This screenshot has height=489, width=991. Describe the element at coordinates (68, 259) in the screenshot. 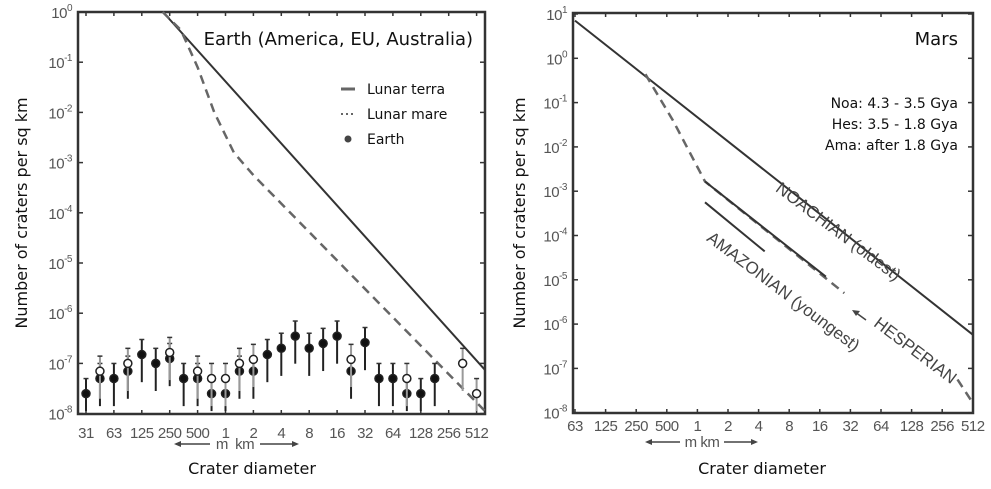

I see `y-tick-exponent: -5` at that location.